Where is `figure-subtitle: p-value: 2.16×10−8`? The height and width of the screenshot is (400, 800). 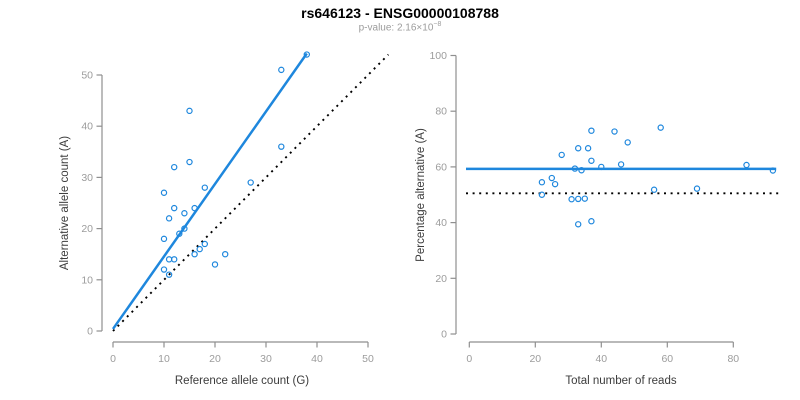 figure-subtitle: p-value: 2.16×10−8 is located at coordinates (400, 27).